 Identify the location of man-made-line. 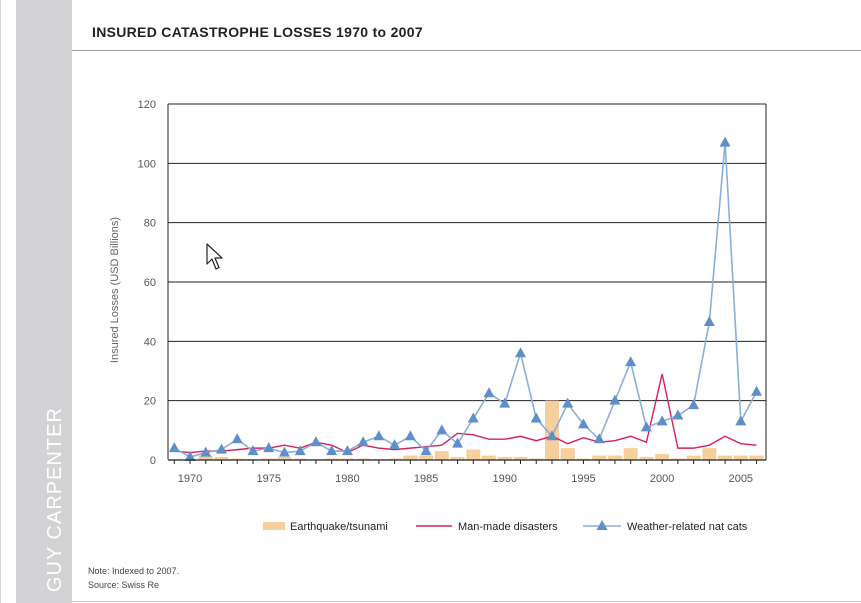
(465, 413).